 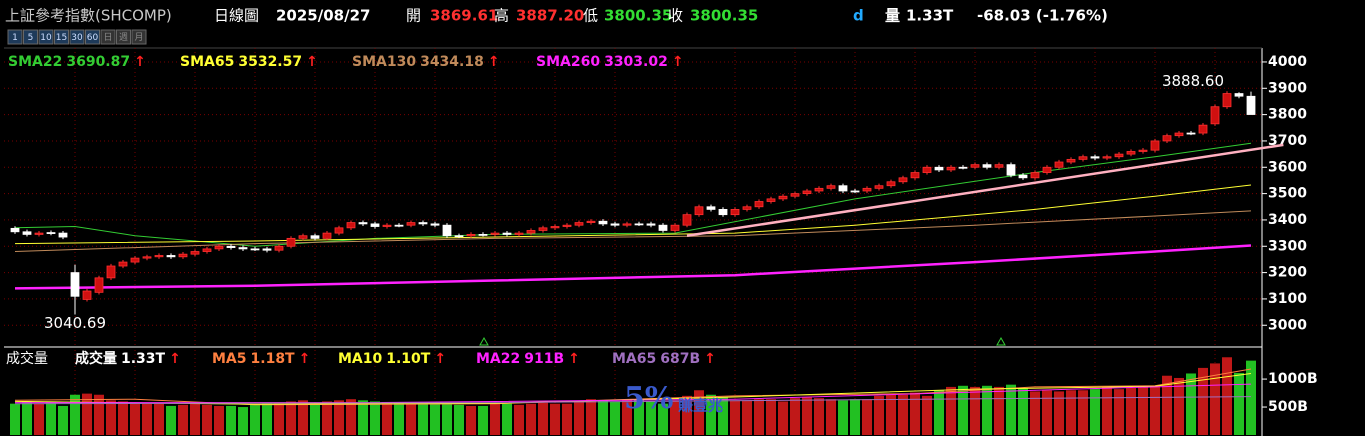 I want to click on trendline, so click(x=985, y=190).